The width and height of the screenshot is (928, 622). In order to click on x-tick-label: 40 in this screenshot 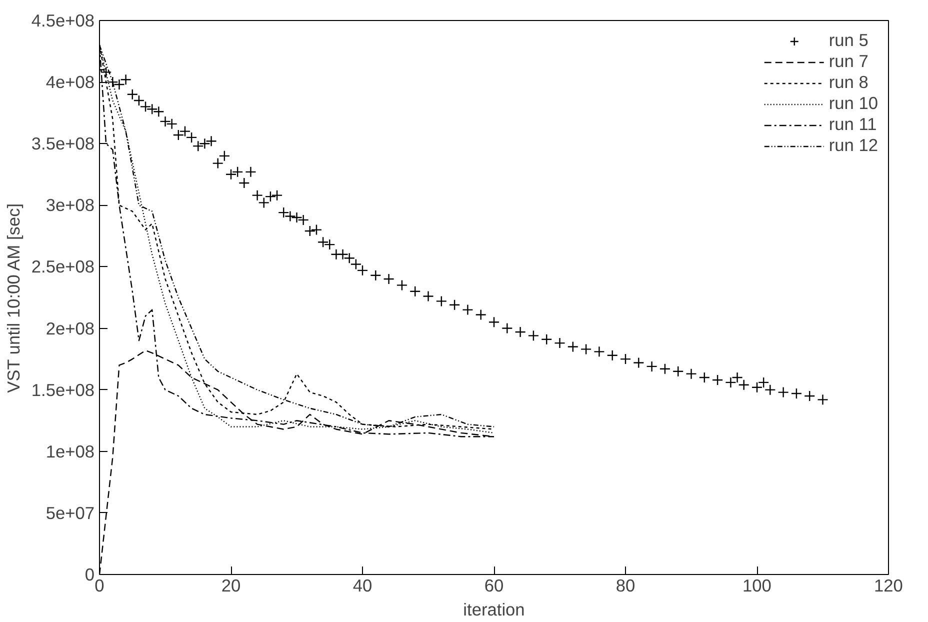, I will do `click(362, 586)`.